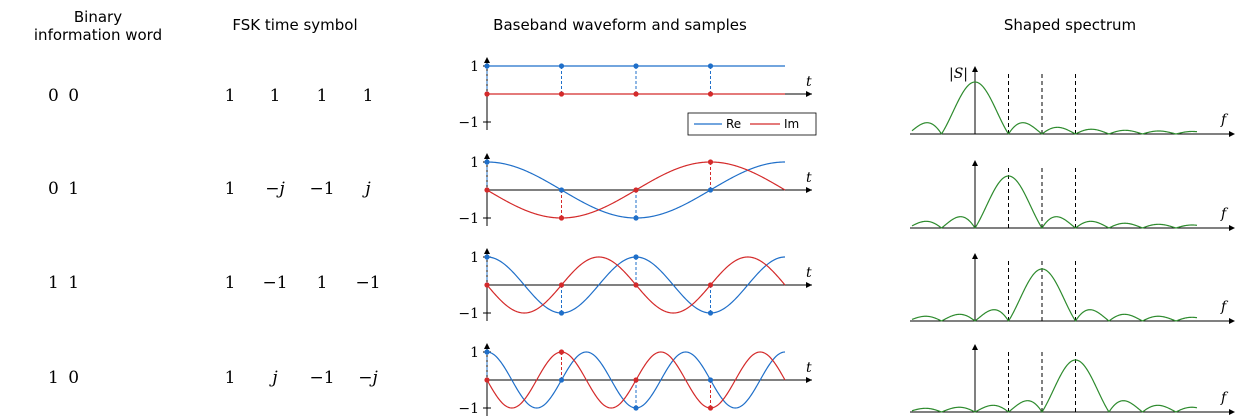 The width and height of the screenshot is (1242, 419). Describe the element at coordinates (752, 124) in the screenshot. I see `waveform-legend: Re Im` at that location.